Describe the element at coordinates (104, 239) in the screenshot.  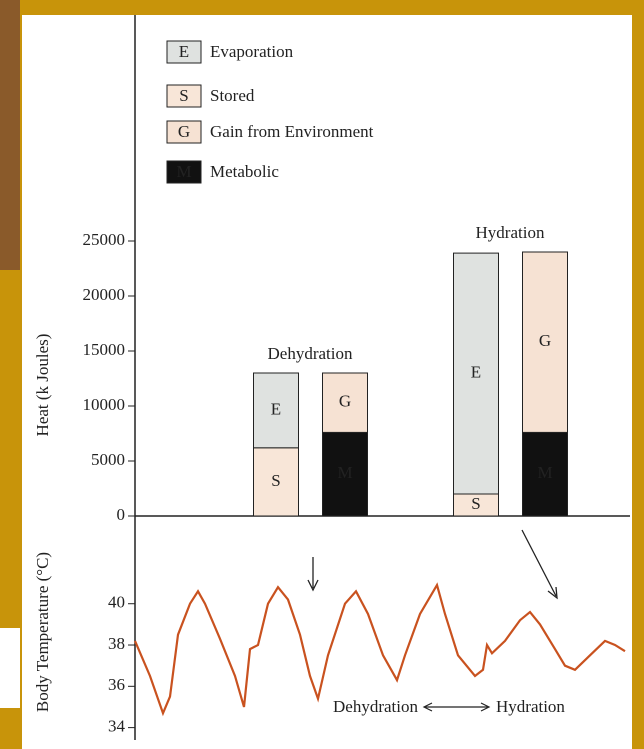
I see `y-tick-label: 25000` at that location.